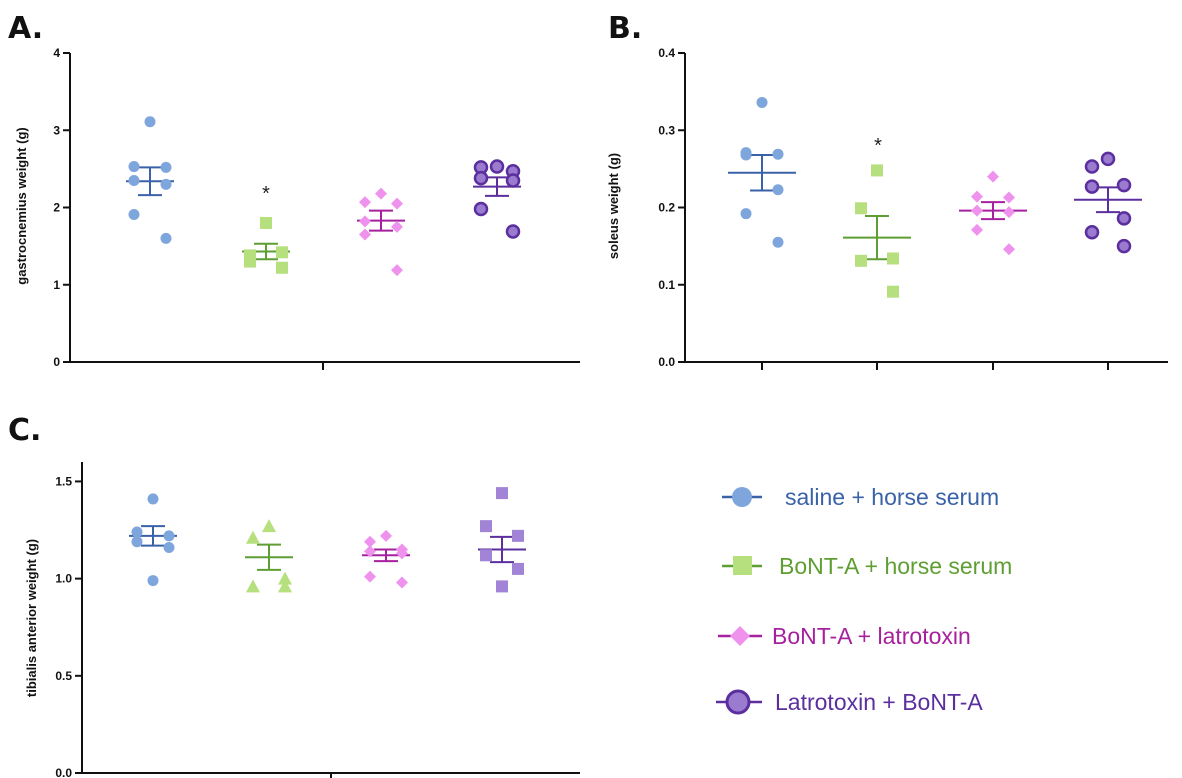 The width and height of the screenshot is (1182, 778). I want to click on legend-item-saline-horse-serum: saline + horse serum, so click(860, 497).